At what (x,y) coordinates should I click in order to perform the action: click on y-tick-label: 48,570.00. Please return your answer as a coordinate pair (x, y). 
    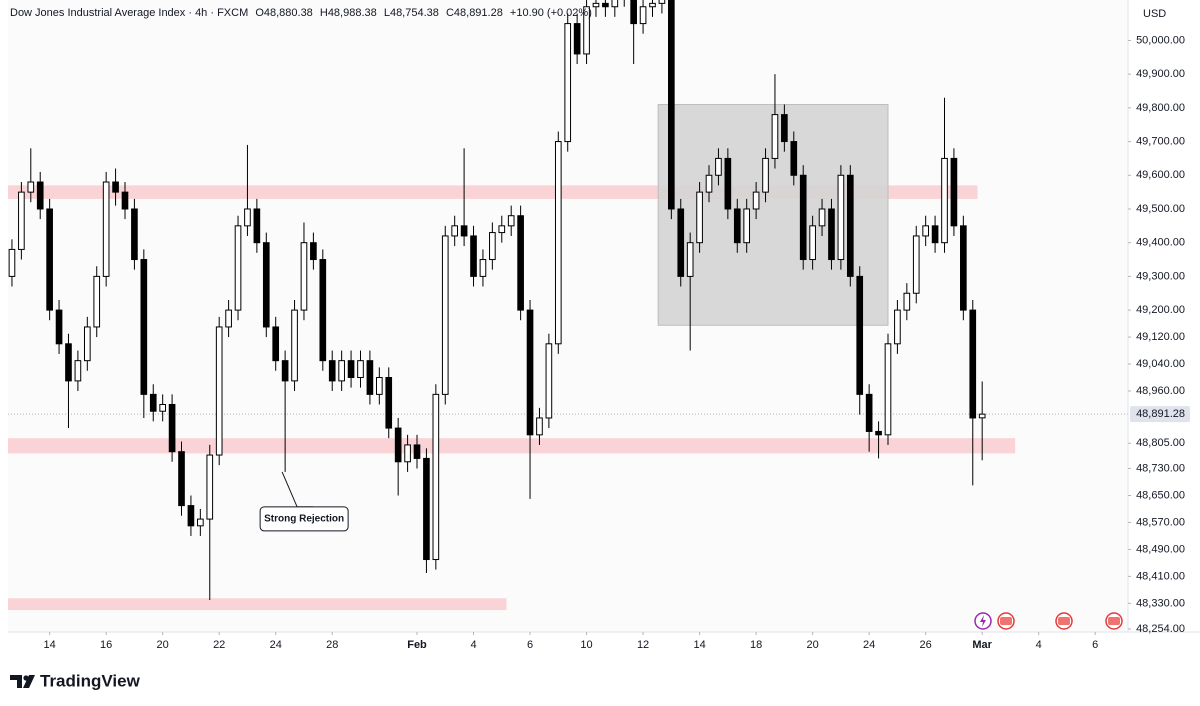
    Looking at the image, I should click on (1160, 522).